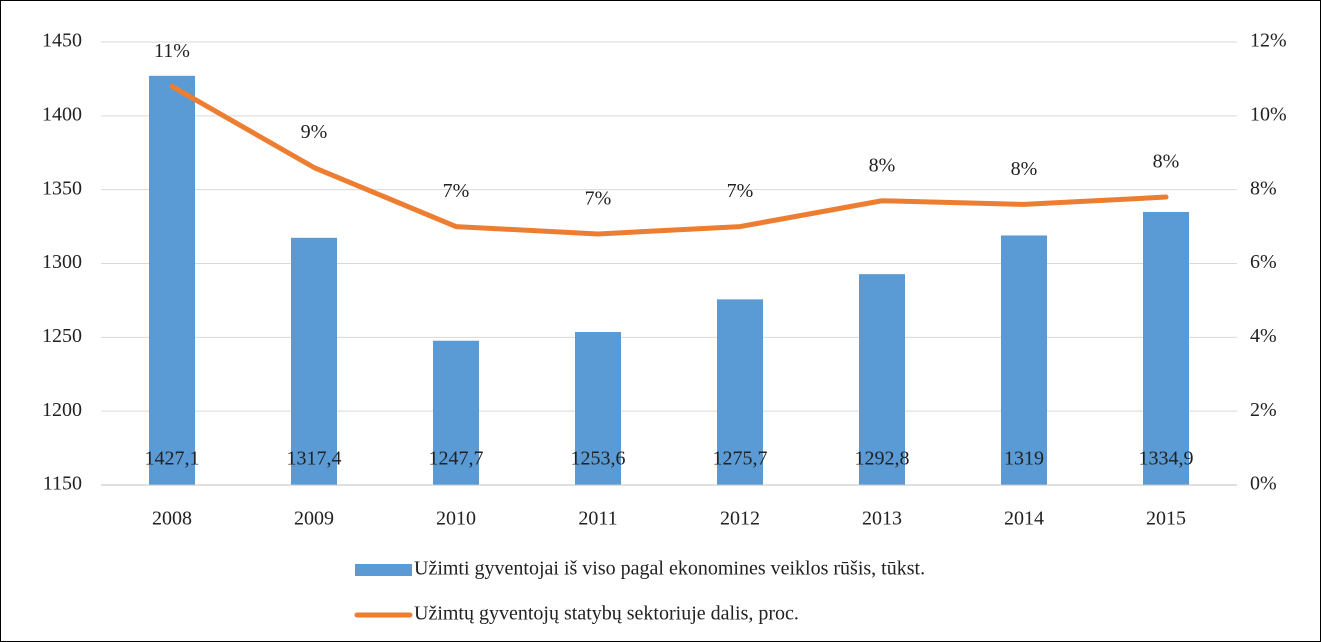 This screenshot has width=1321, height=642. Describe the element at coordinates (172, 519) in the screenshot. I see `x-tick-label: 2008` at that location.